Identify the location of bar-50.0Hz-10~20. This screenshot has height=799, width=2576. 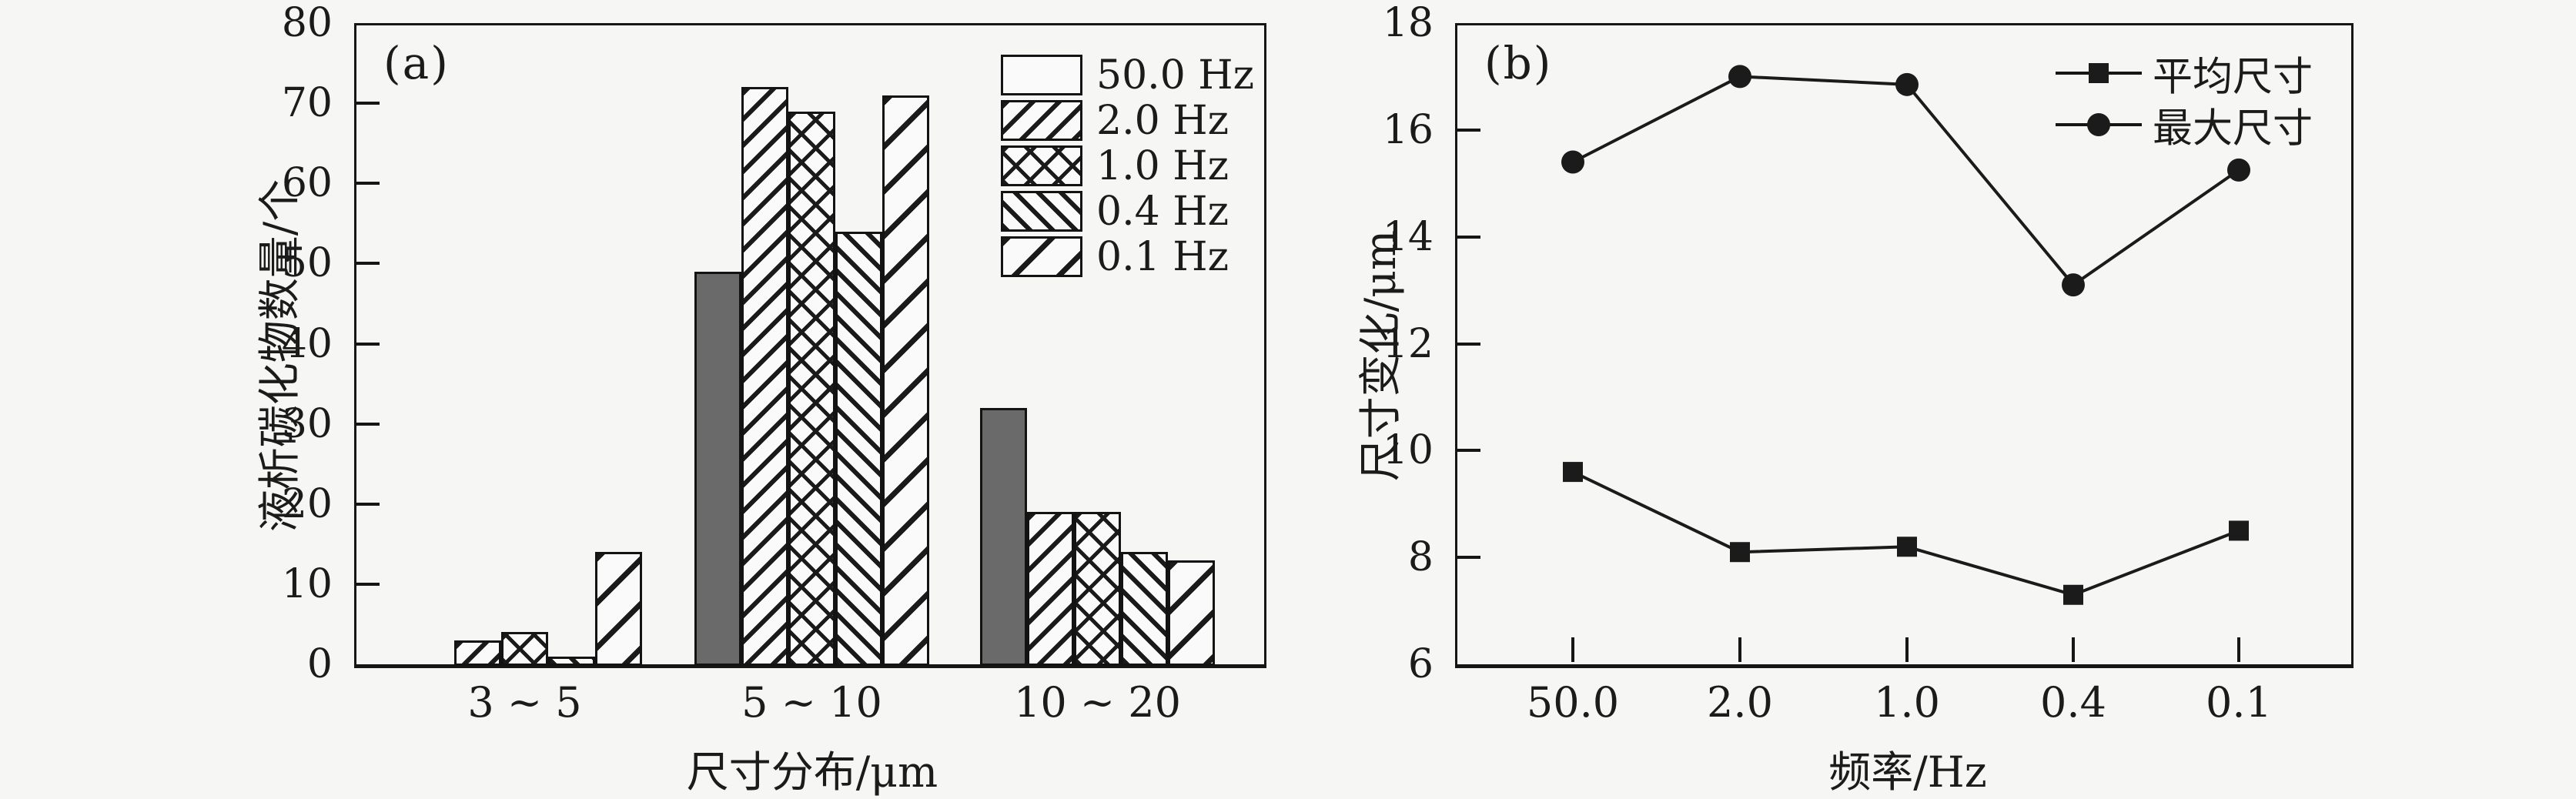
(1004, 537).